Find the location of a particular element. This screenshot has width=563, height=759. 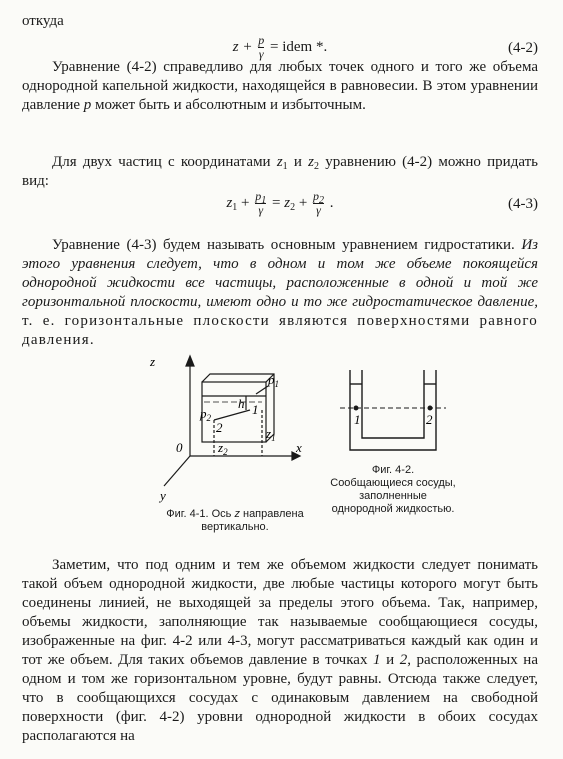

numerator: p2 is located at coordinates (319, 197).